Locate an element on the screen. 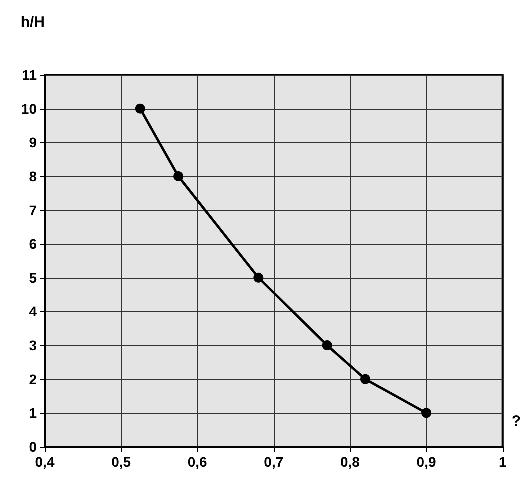 The image size is (524, 497). y-tick-label: 7 is located at coordinates (33, 210).